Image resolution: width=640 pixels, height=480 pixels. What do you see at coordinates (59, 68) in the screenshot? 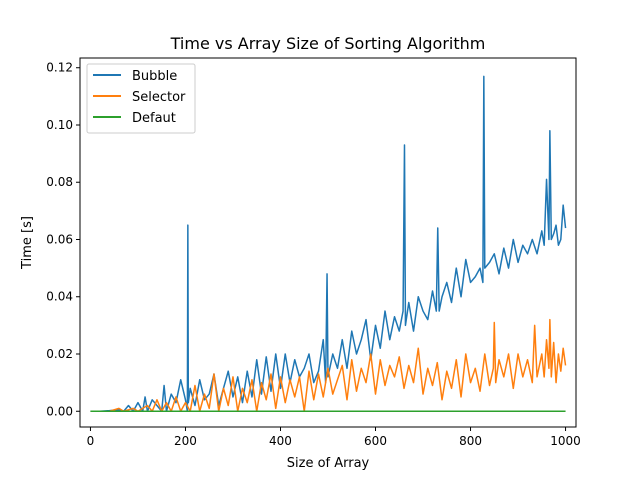
I see `y-tick-label: 0.12` at bounding box center [59, 68].